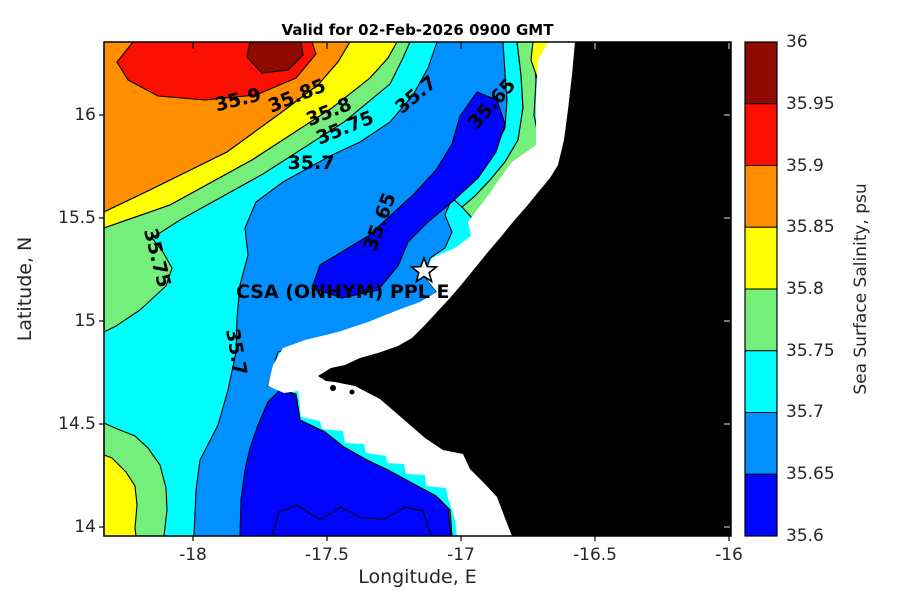 The width and height of the screenshot is (900, 600). I want to click on colorbar-tick-label: 35.95, so click(810, 104).